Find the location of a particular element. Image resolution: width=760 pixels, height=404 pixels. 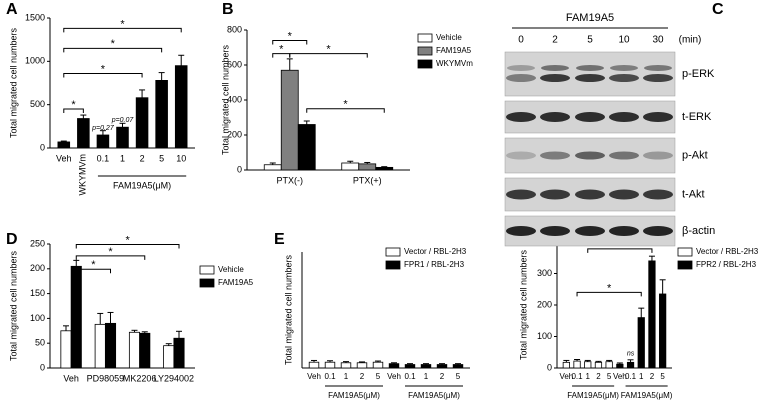

x-tick-label: LY294002 is located at coordinates (174, 378).